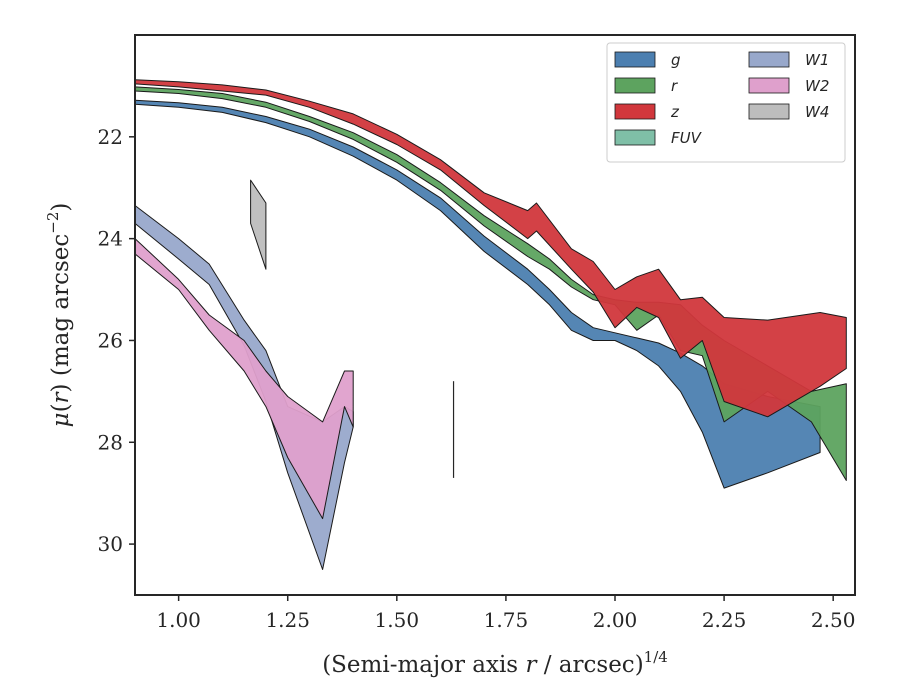 The image size is (900, 700). Describe the element at coordinates (61, 396) in the screenshot. I see `y-axis-label-var: r` at that location.